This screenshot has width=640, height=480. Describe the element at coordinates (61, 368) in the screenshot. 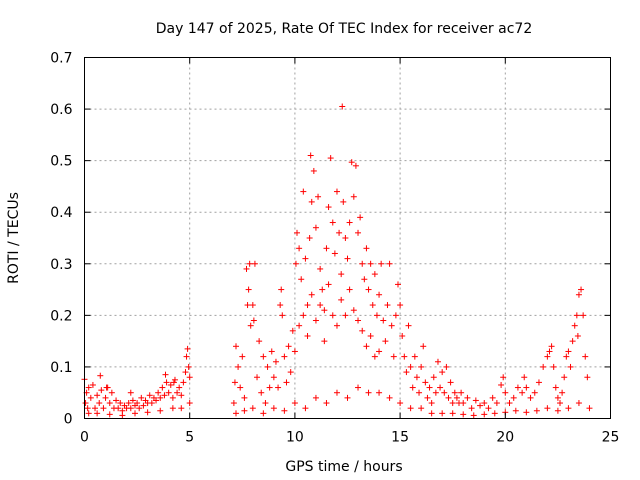

I see `y-tick-label: 0.1` at that location.